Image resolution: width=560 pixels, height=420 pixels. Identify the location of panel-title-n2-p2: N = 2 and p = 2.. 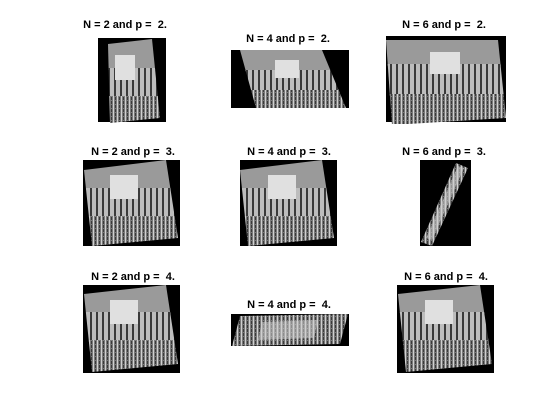
(125, 25).